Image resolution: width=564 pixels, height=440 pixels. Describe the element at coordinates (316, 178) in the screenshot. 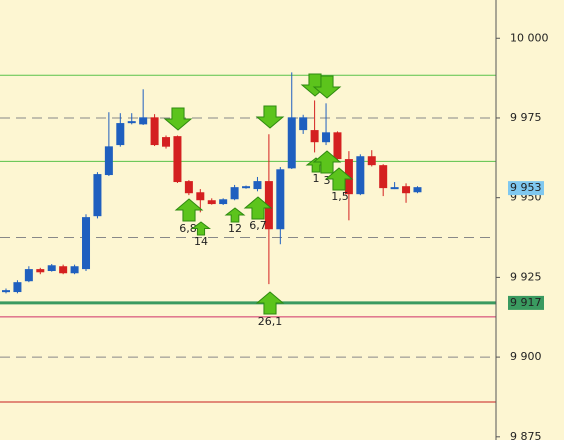

I see `signal-label: 1` at that location.